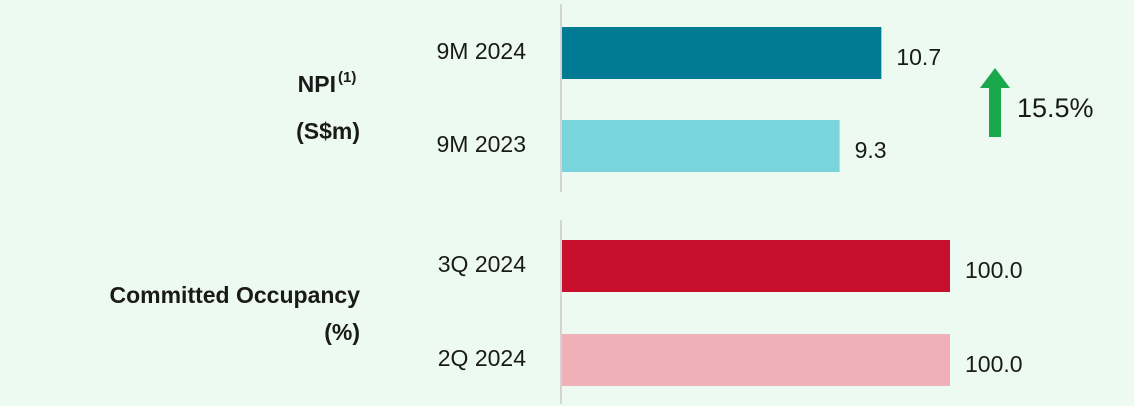 This screenshot has width=1134, height=406. What do you see at coordinates (317, 84) in the screenshot?
I see `group-title: NPI` at bounding box center [317, 84].